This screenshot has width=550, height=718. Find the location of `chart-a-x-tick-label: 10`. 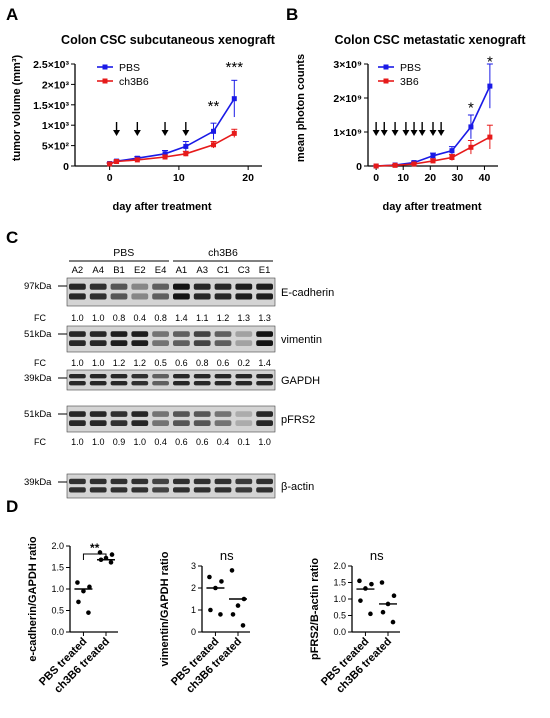

chart-a-x-tick-label: 10 is located at coordinates (179, 178).